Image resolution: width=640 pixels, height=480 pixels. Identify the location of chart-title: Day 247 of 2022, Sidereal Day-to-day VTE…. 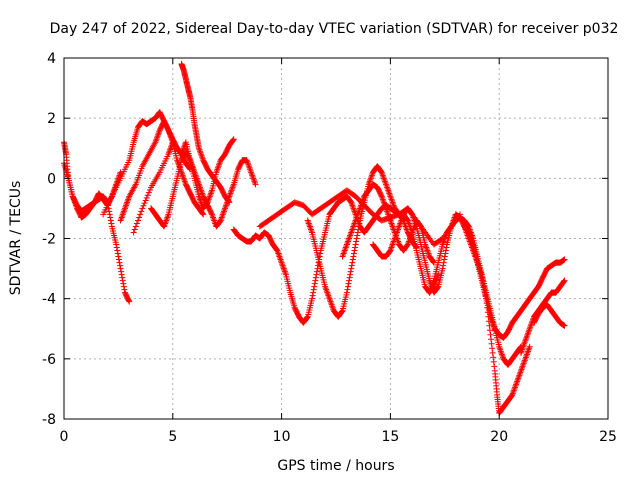
(334, 29).